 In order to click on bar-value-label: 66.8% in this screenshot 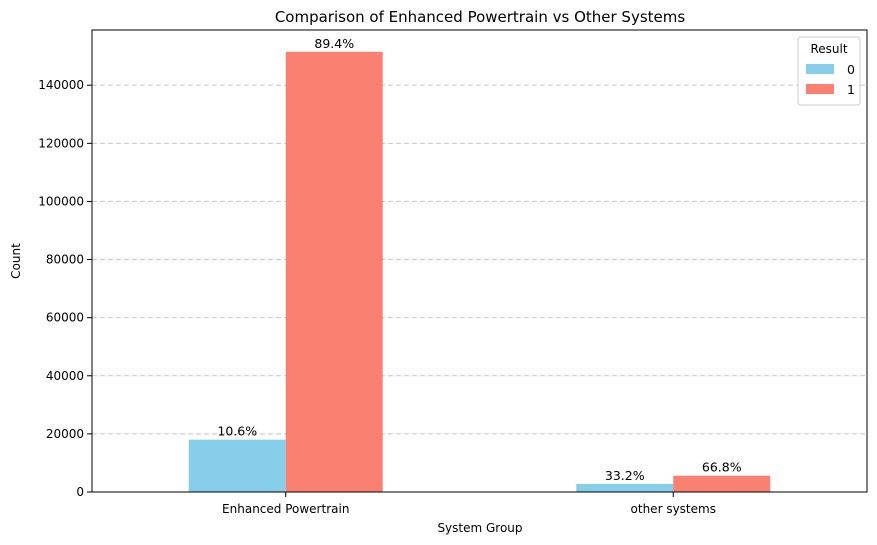, I will do `click(722, 467)`.